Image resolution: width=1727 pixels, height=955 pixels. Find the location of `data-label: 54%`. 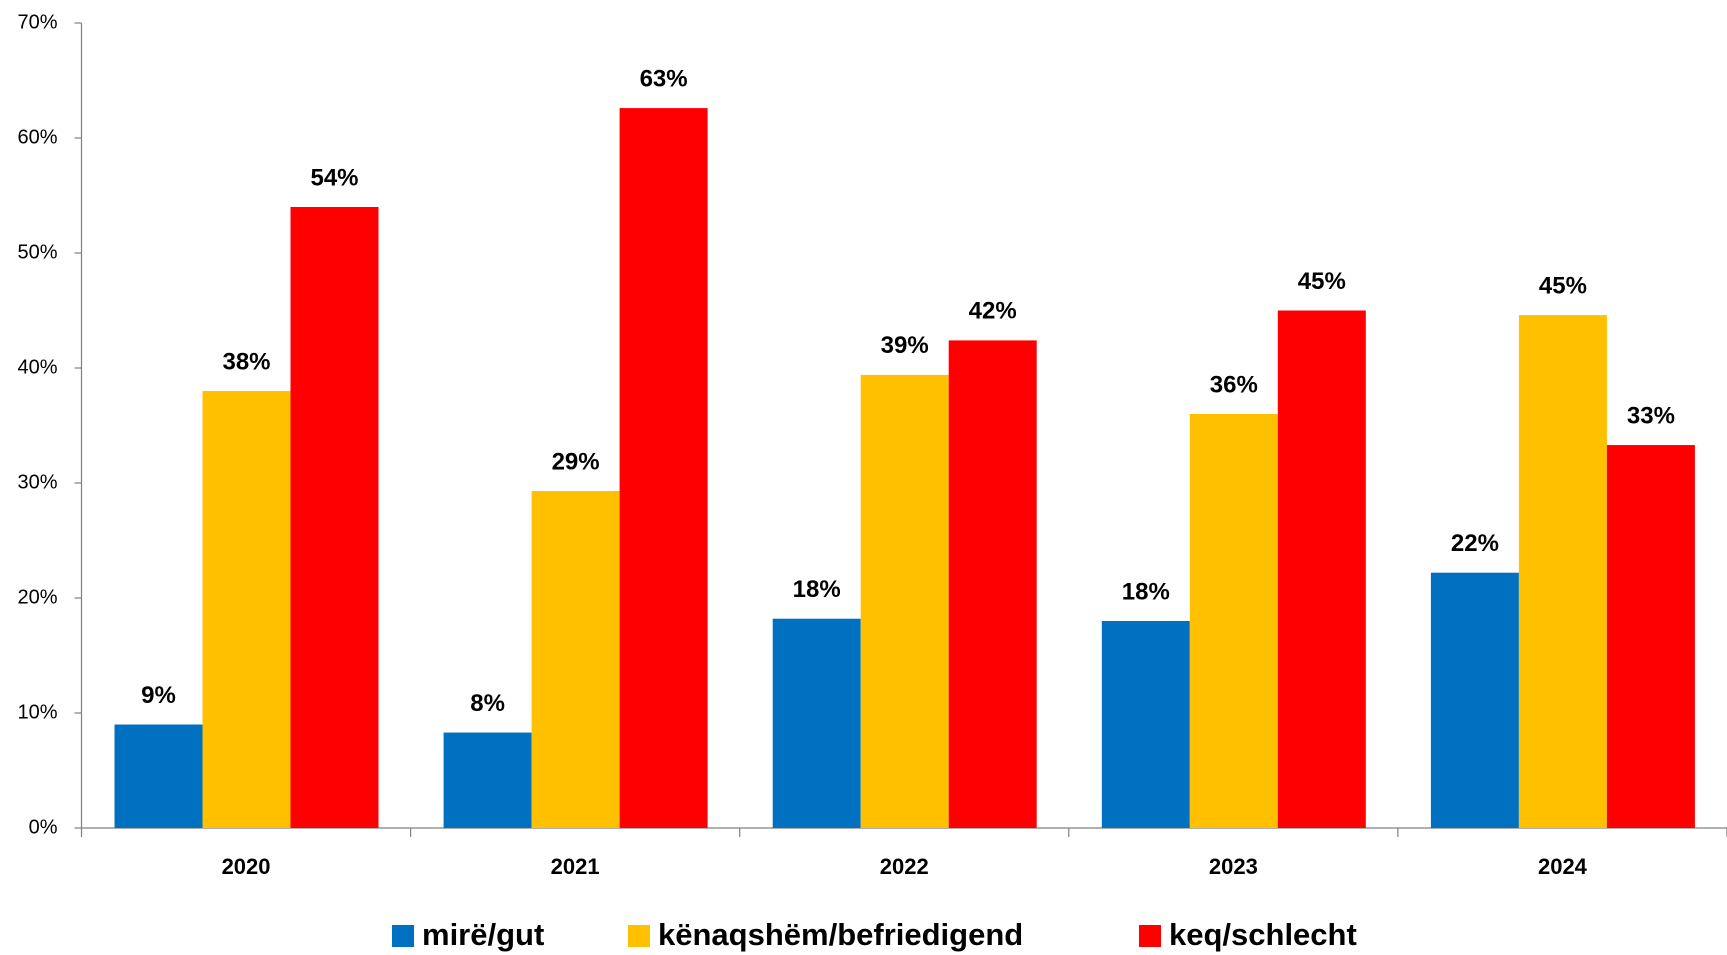

data-label: 54% is located at coordinates (334, 177).